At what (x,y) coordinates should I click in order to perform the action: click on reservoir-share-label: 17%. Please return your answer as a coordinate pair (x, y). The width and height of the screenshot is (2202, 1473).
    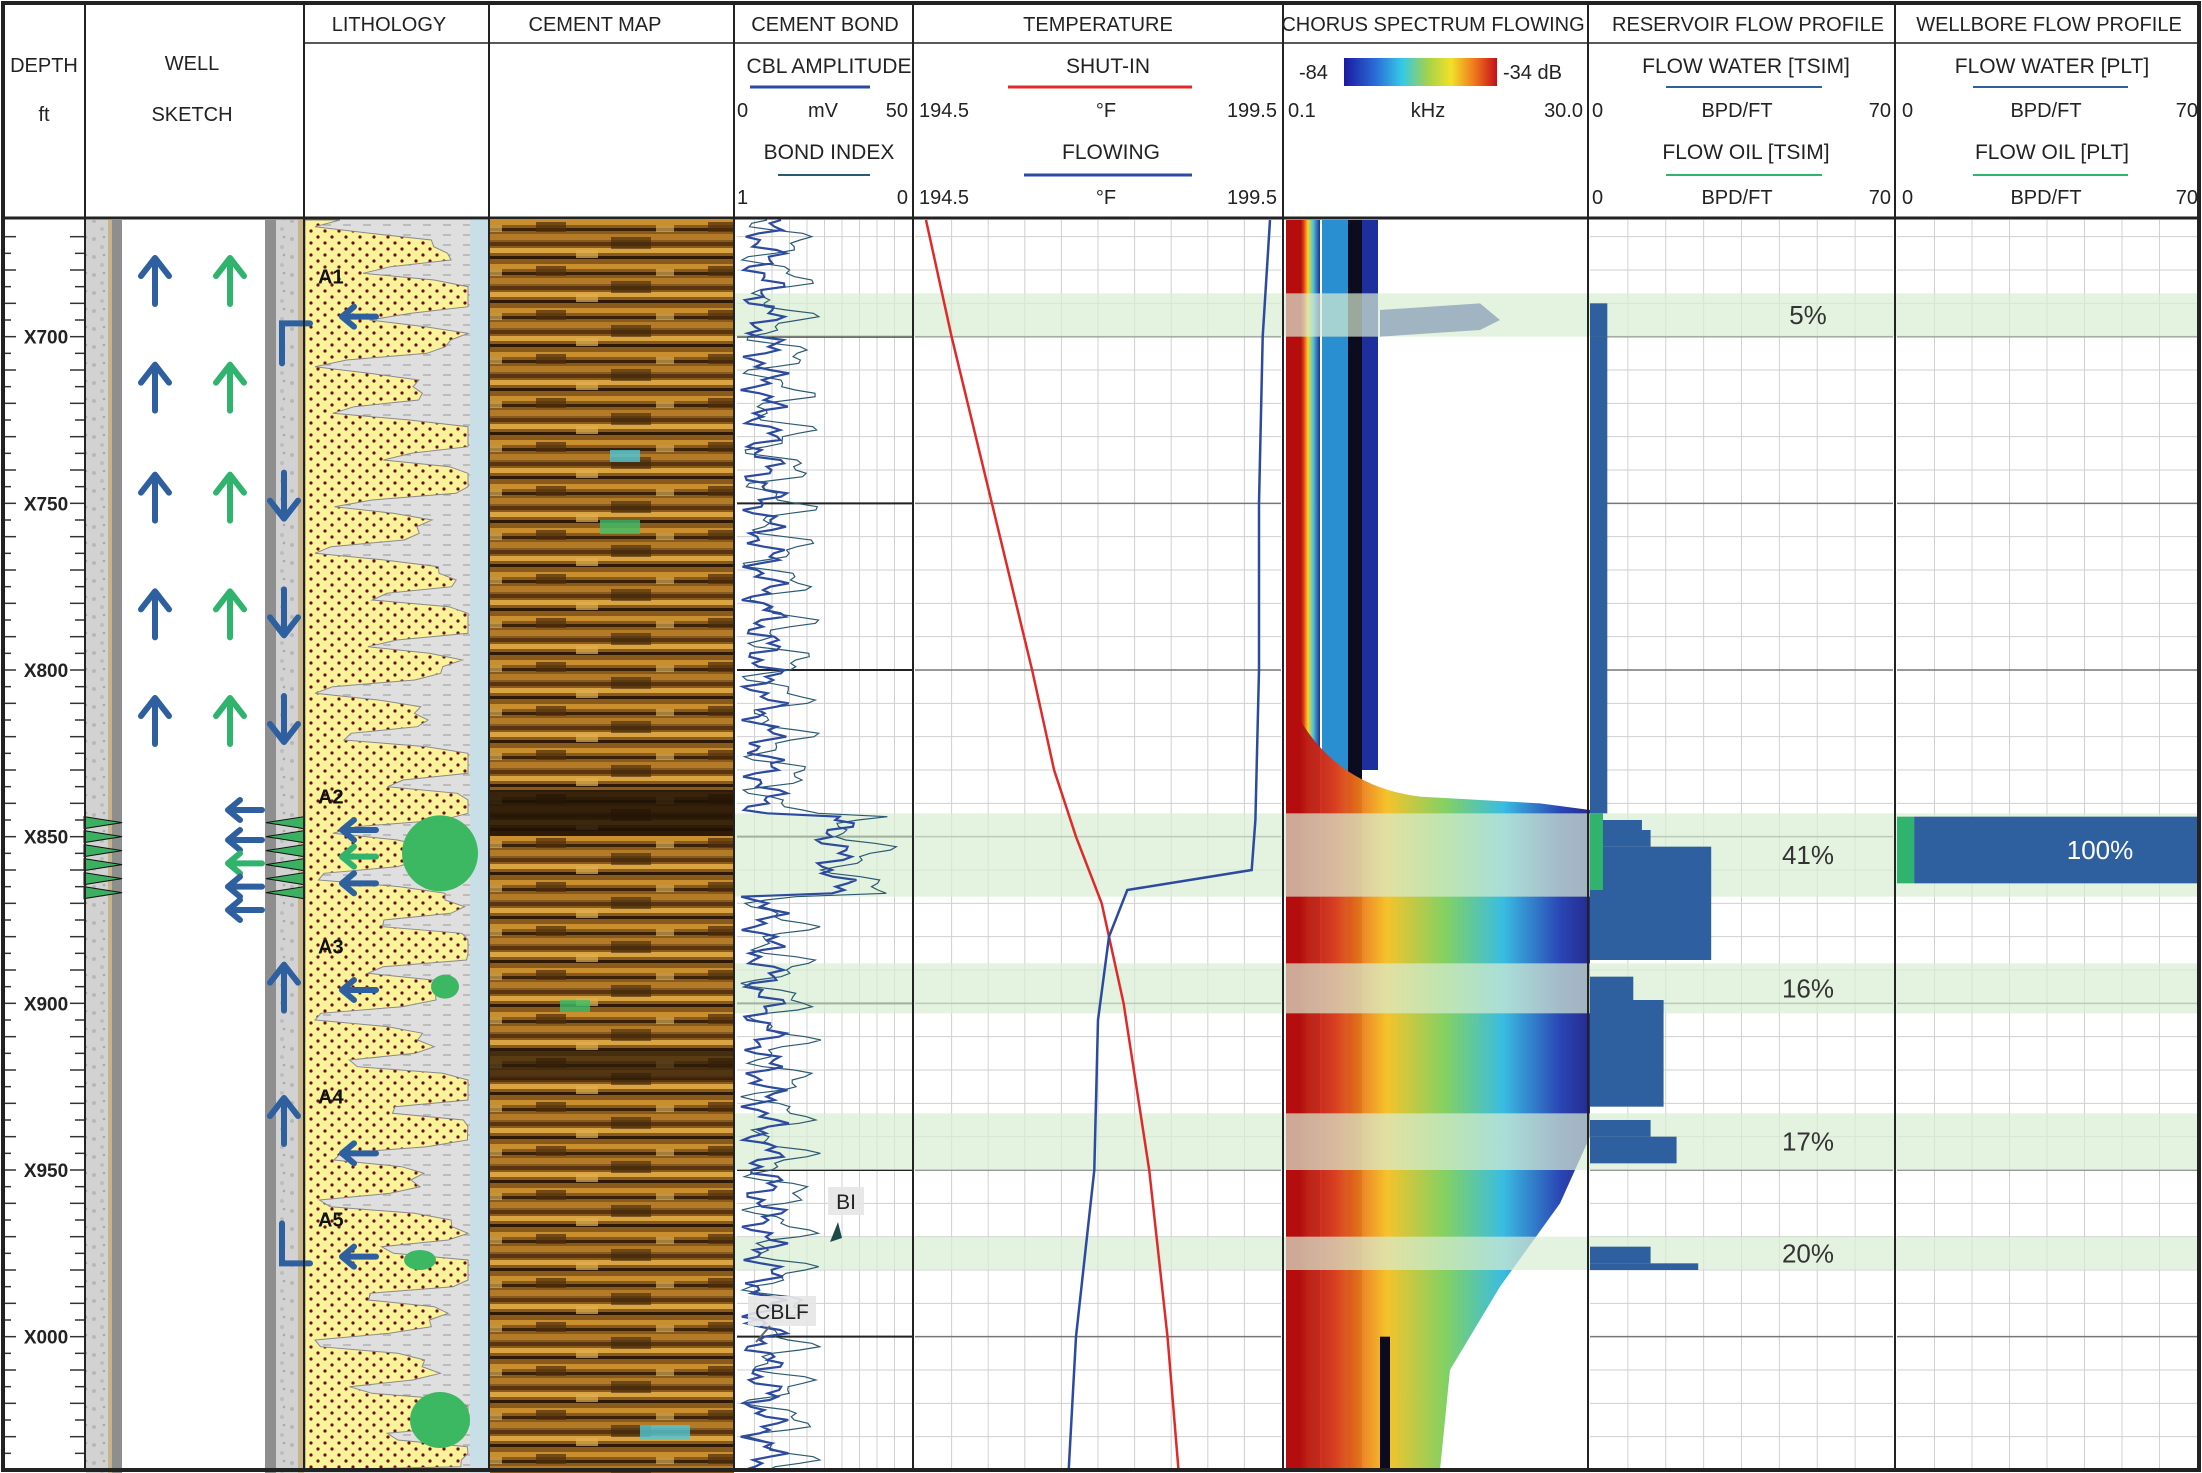
    Looking at the image, I should click on (1808, 1142).